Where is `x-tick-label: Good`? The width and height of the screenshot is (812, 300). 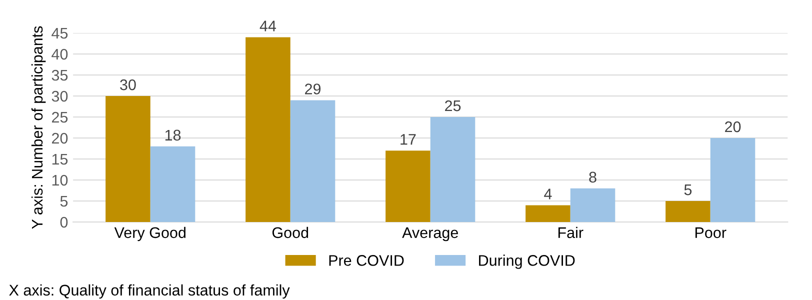
x-tick-label: Good is located at coordinates (290, 232).